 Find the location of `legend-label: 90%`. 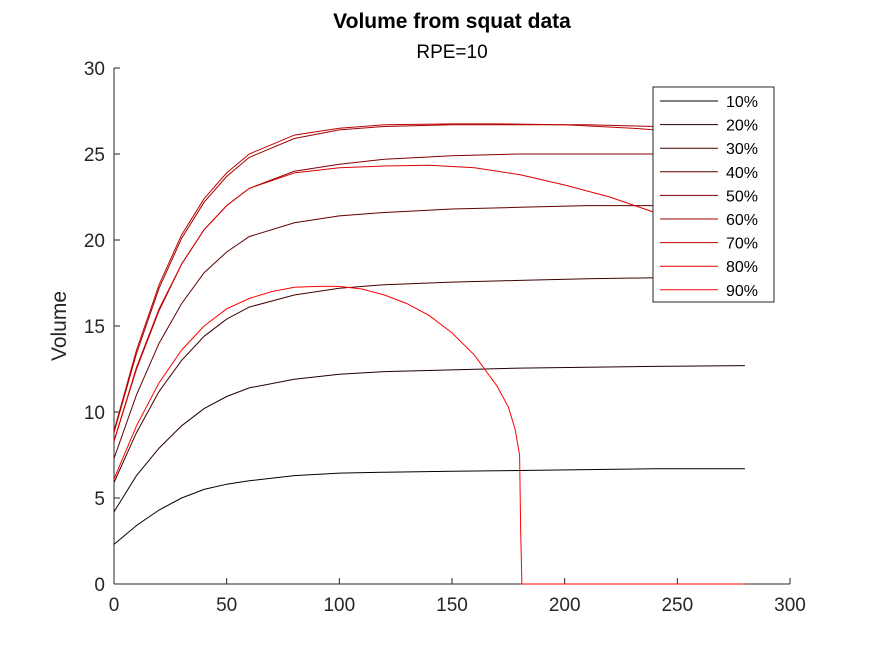

legend-label: 90% is located at coordinates (742, 291).